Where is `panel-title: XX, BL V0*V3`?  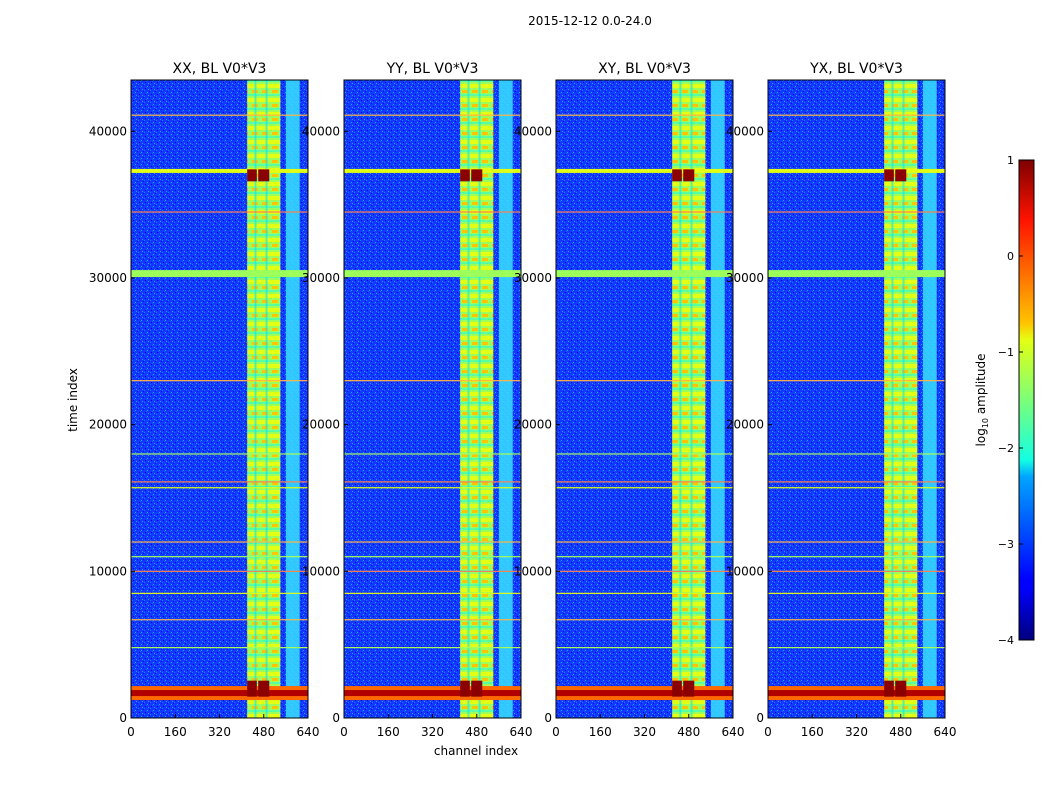 panel-title: XX, BL V0*V3 is located at coordinates (220, 69).